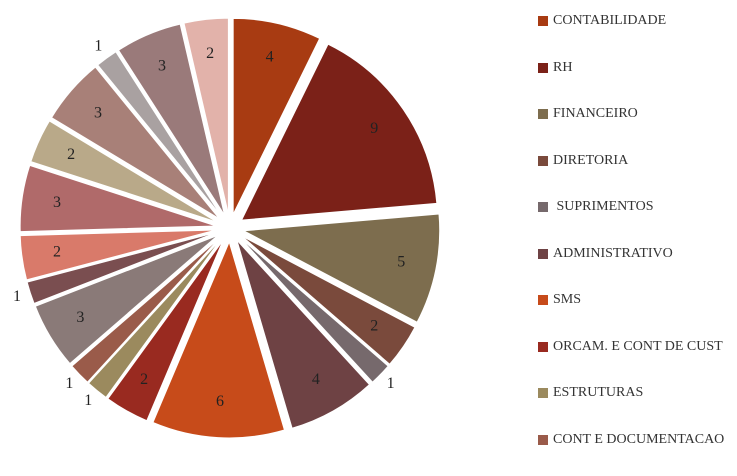  I want to click on legend-item: ORCAM. E CONT DE CUST, so click(636, 346).